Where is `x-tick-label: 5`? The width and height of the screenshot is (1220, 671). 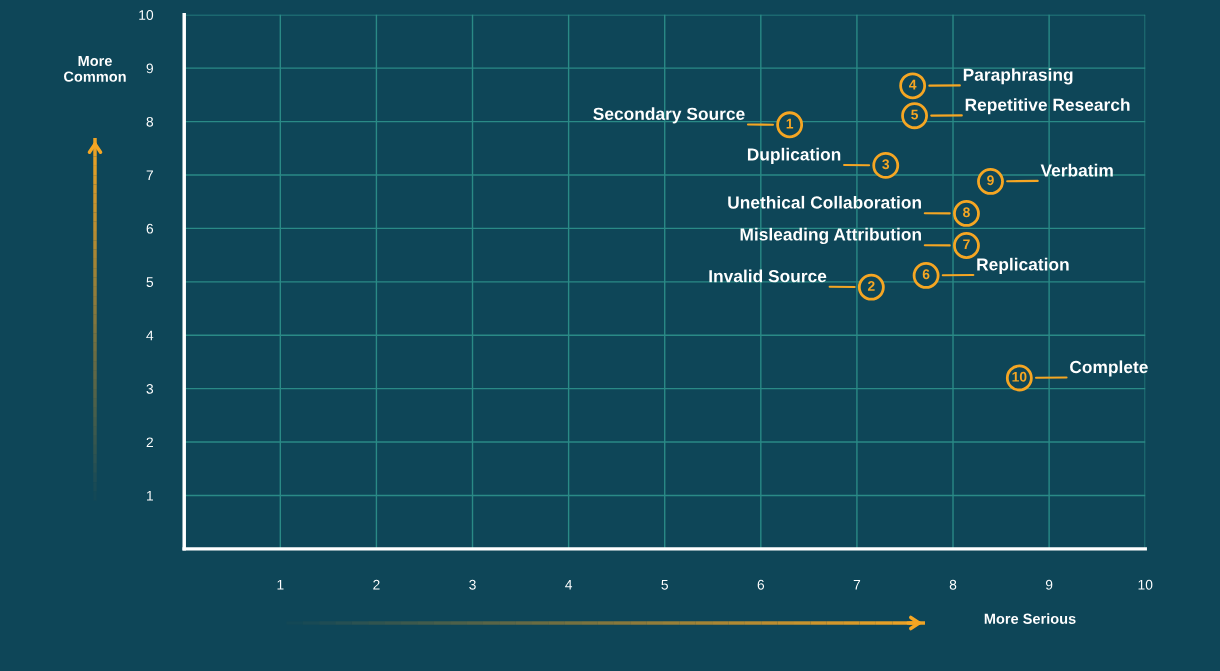 x-tick-label: 5 is located at coordinates (664, 584).